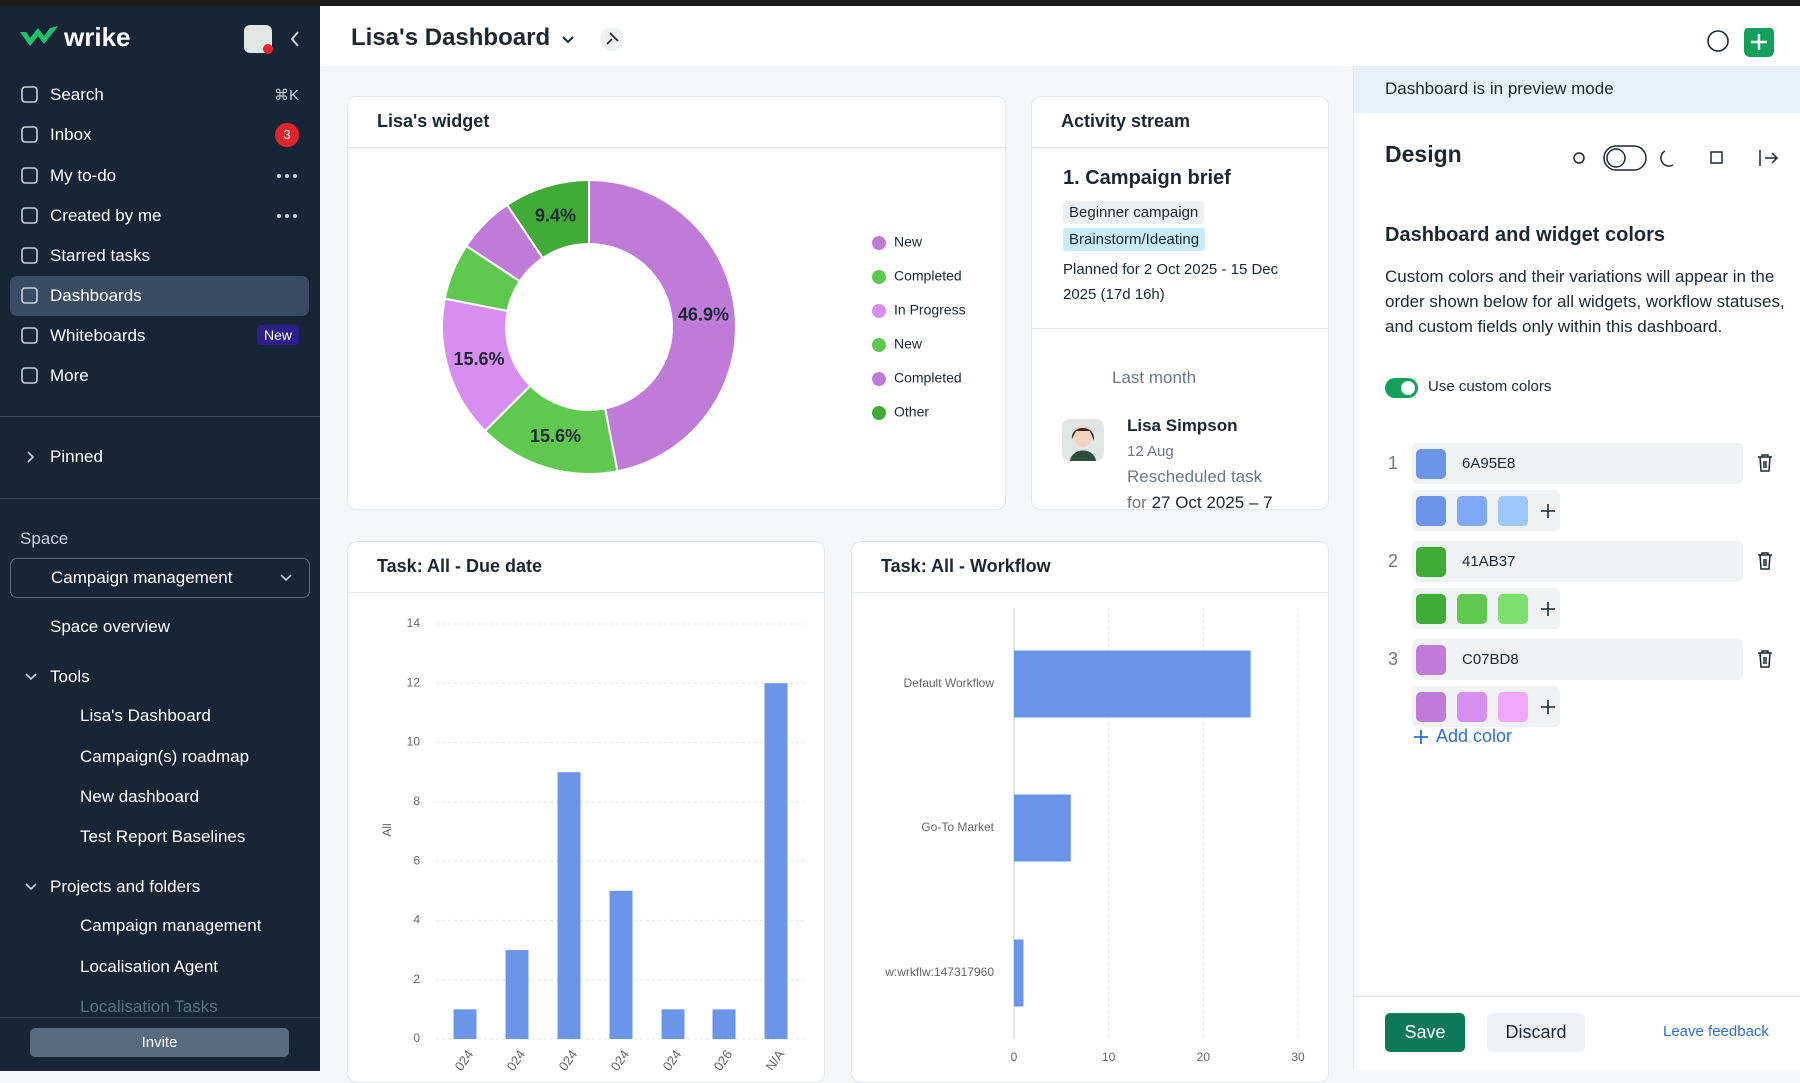  Describe the element at coordinates (1402, 388) in the screenshot. I see `custom-colors-toggle` at that location.